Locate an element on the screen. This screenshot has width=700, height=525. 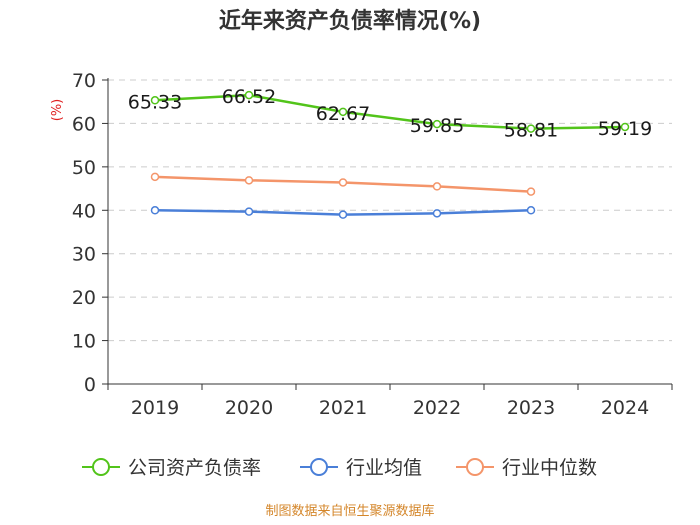
legend-label: 公司资产负债率 is located at coordinates (194, 468).